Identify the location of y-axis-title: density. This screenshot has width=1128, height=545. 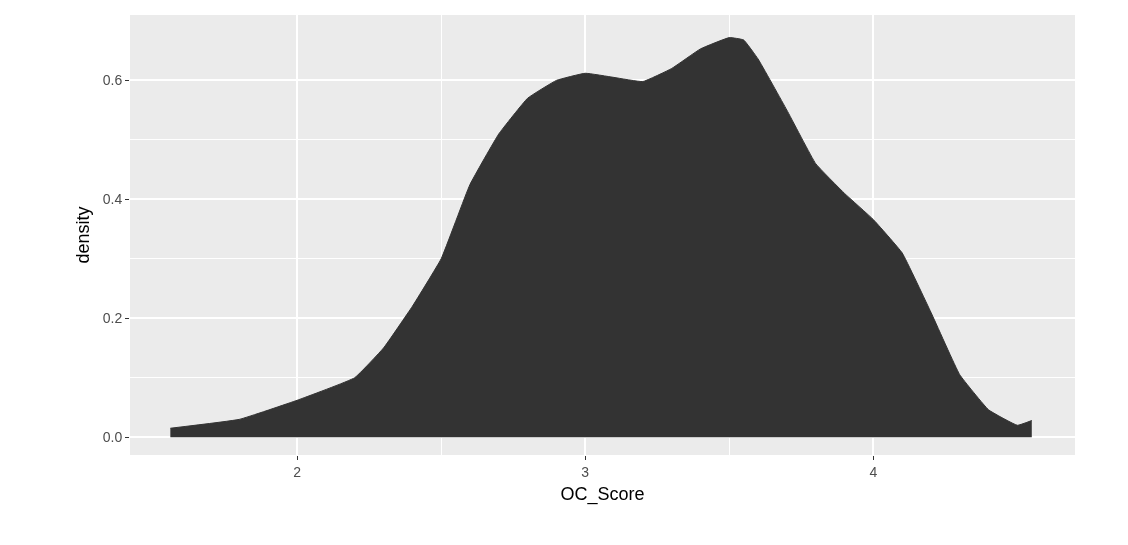
(82, 235).